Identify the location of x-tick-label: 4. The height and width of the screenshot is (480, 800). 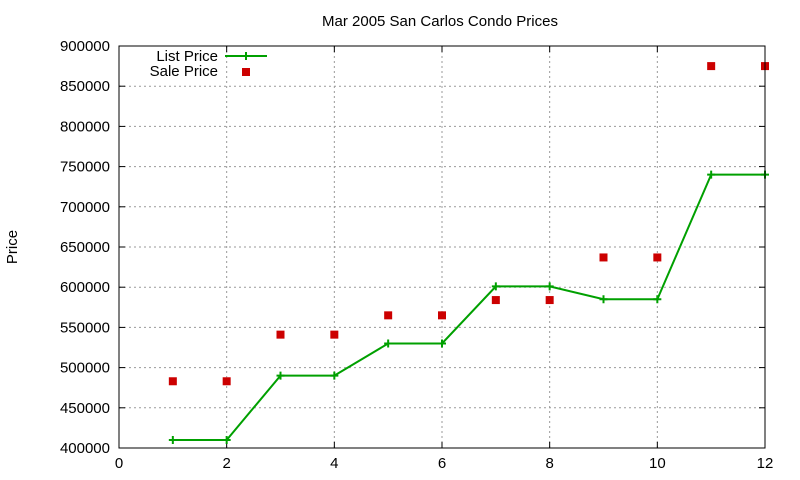
(334, 463).